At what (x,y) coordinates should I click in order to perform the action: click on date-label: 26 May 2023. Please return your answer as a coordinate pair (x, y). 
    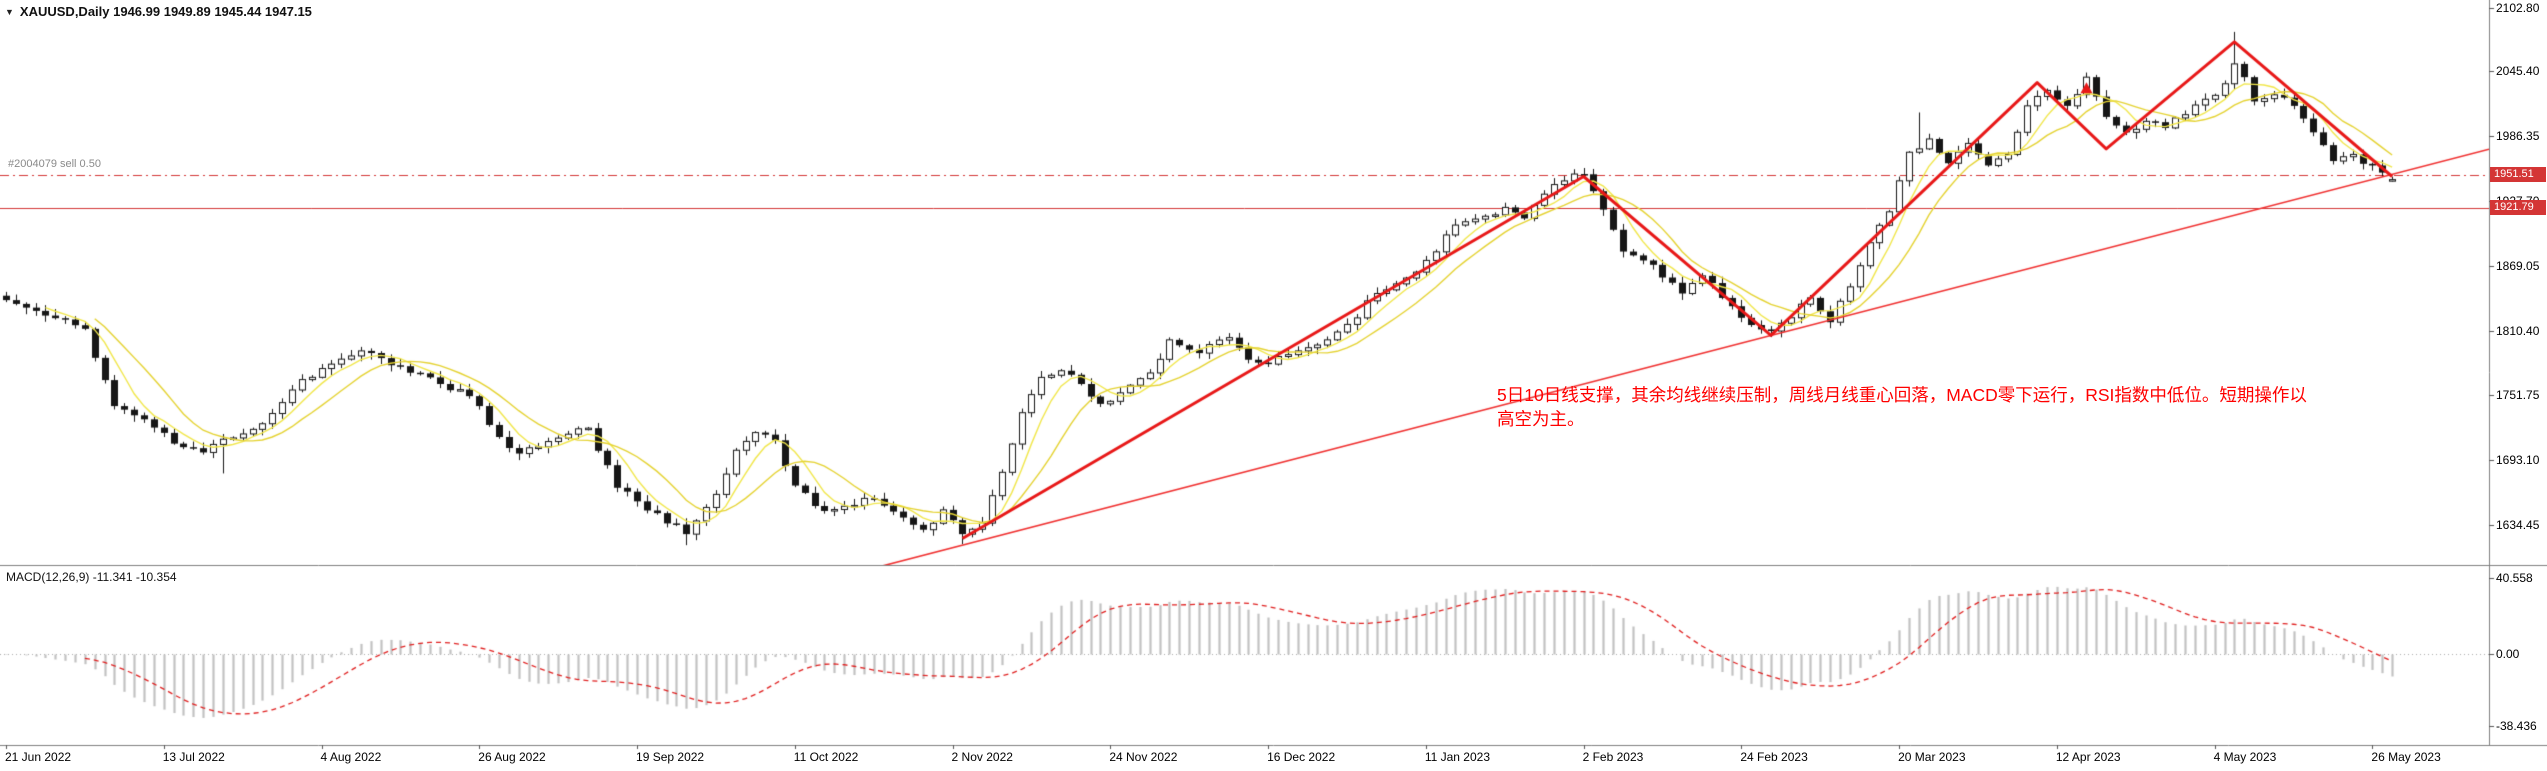
    Looking at the image, I should click on (2406, 757).